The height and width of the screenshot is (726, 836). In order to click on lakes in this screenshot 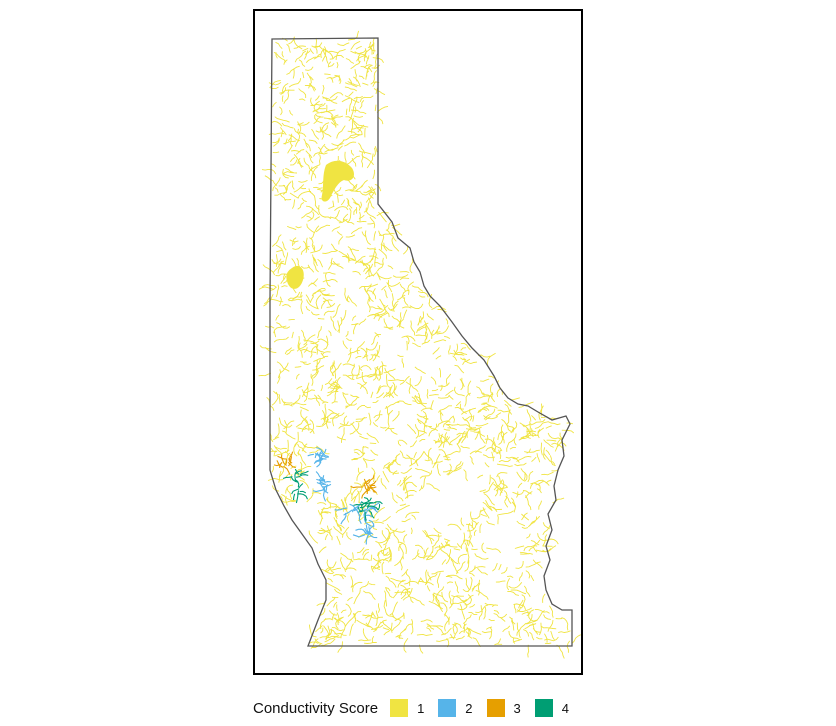, I will do `click(320, 224)`.